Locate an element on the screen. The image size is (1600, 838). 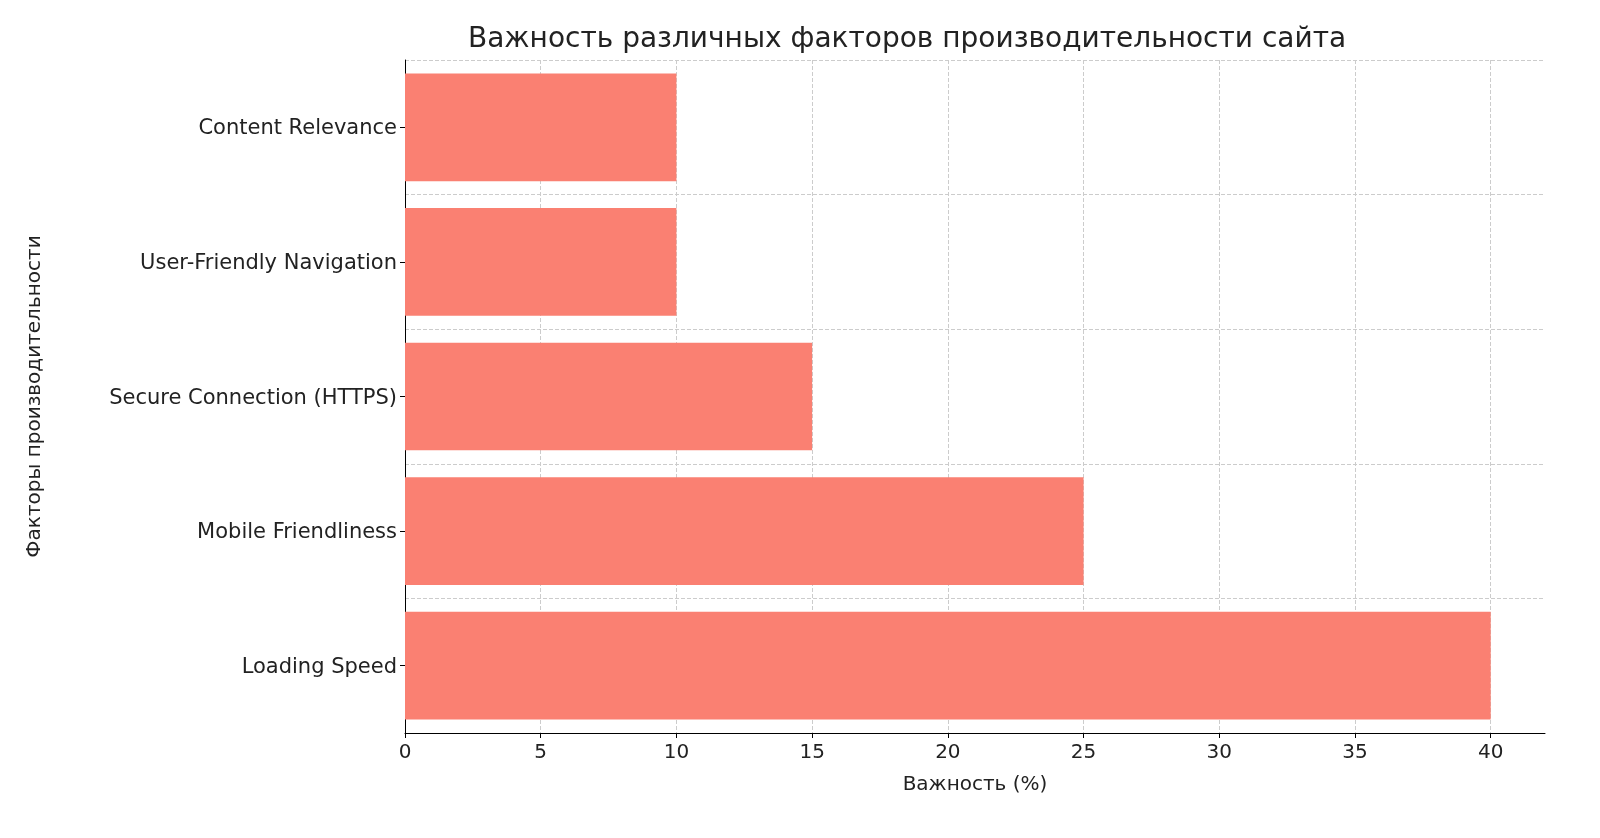
x-tick-label: 5 is located at coordinates (541, 751).